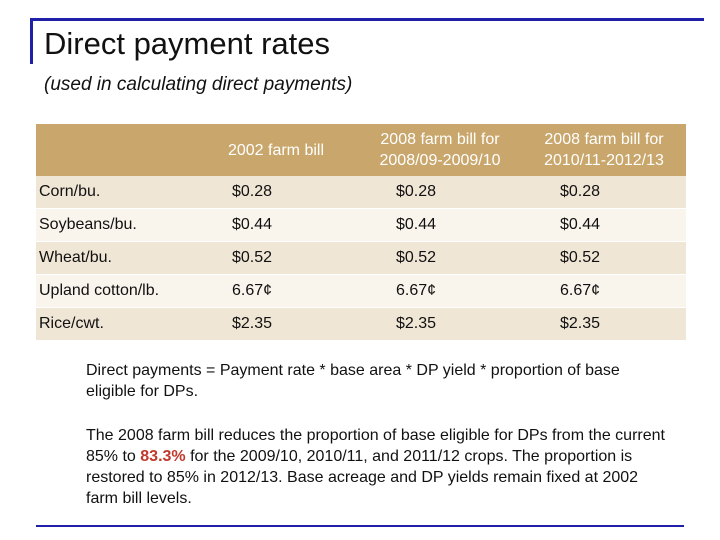  What do you see at coordinates (440, 150) in the screenshot?
I see `table-header-2008-first: 2008 farm bill for 2008/09-2009/10` at bounding box center [440, 150].